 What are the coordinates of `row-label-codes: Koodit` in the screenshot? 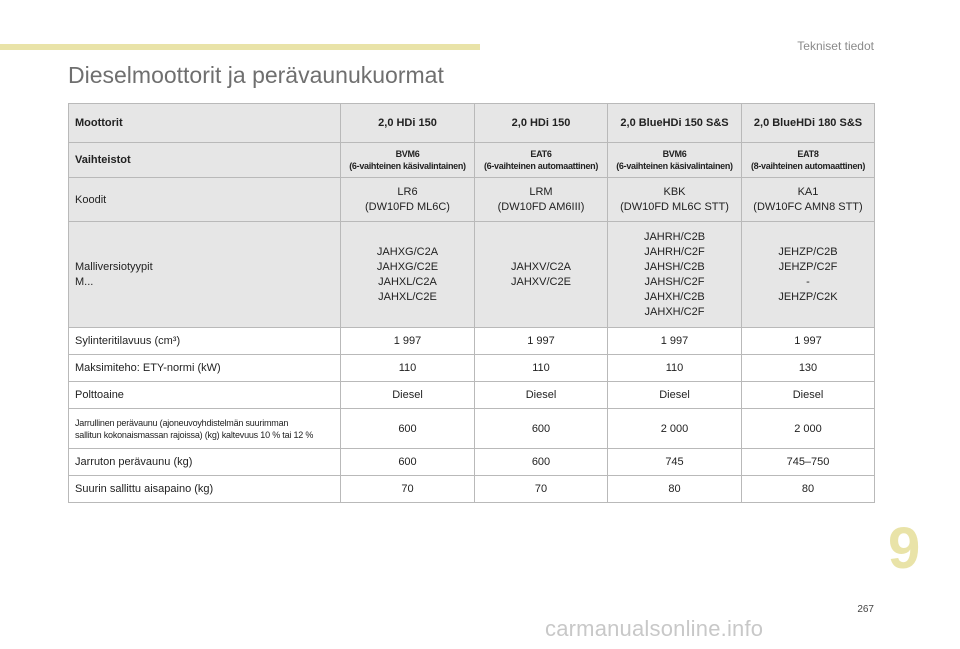 It's located at (204, 199).